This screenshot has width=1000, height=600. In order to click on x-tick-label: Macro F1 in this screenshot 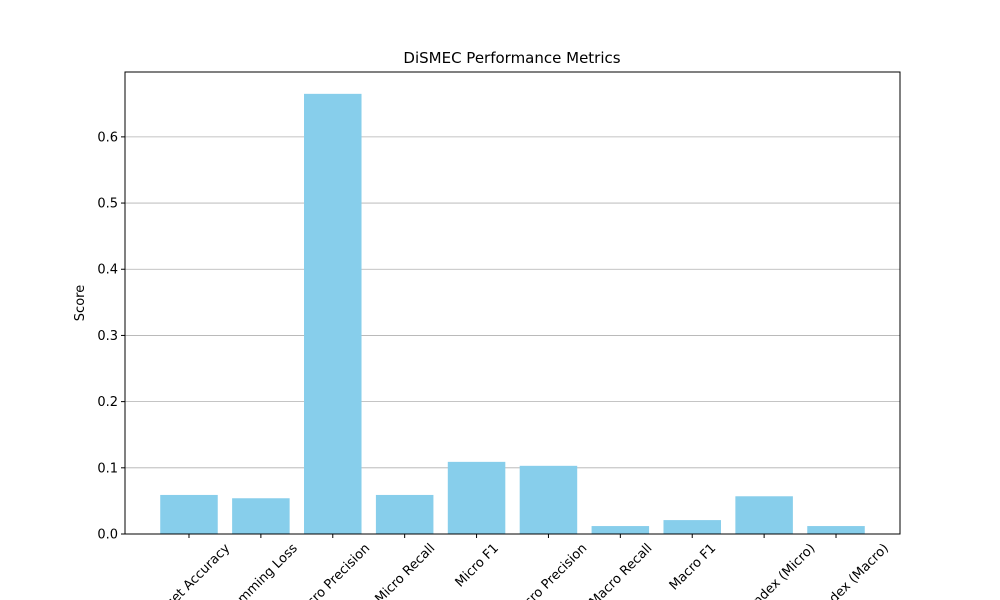, I will do `click(693, 567)`.